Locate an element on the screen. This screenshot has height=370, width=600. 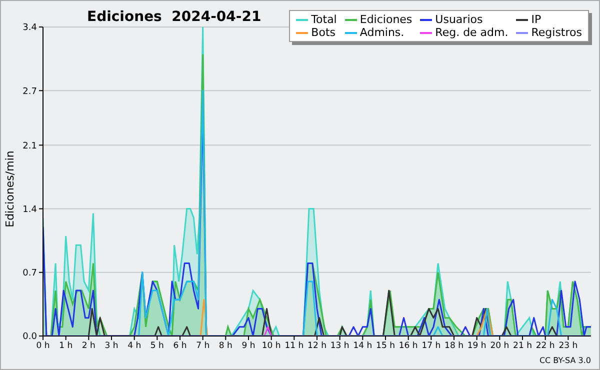
x-tick-label: 1 h is located at coordinates (66, 346).